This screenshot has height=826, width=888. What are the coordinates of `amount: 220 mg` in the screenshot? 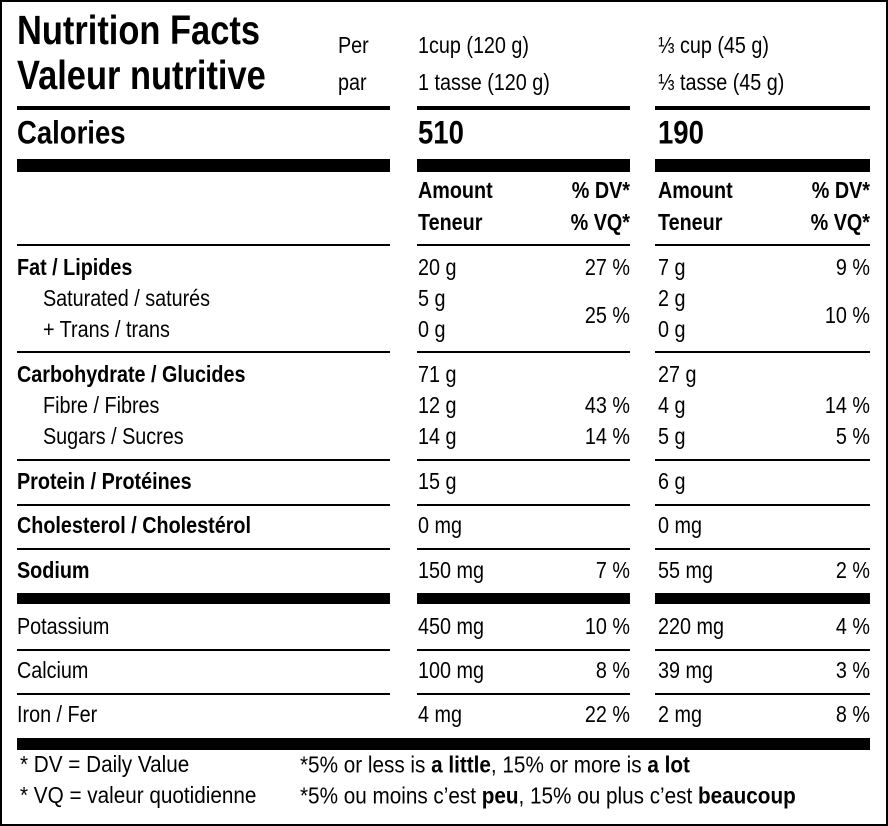 It's located at (691, 627).